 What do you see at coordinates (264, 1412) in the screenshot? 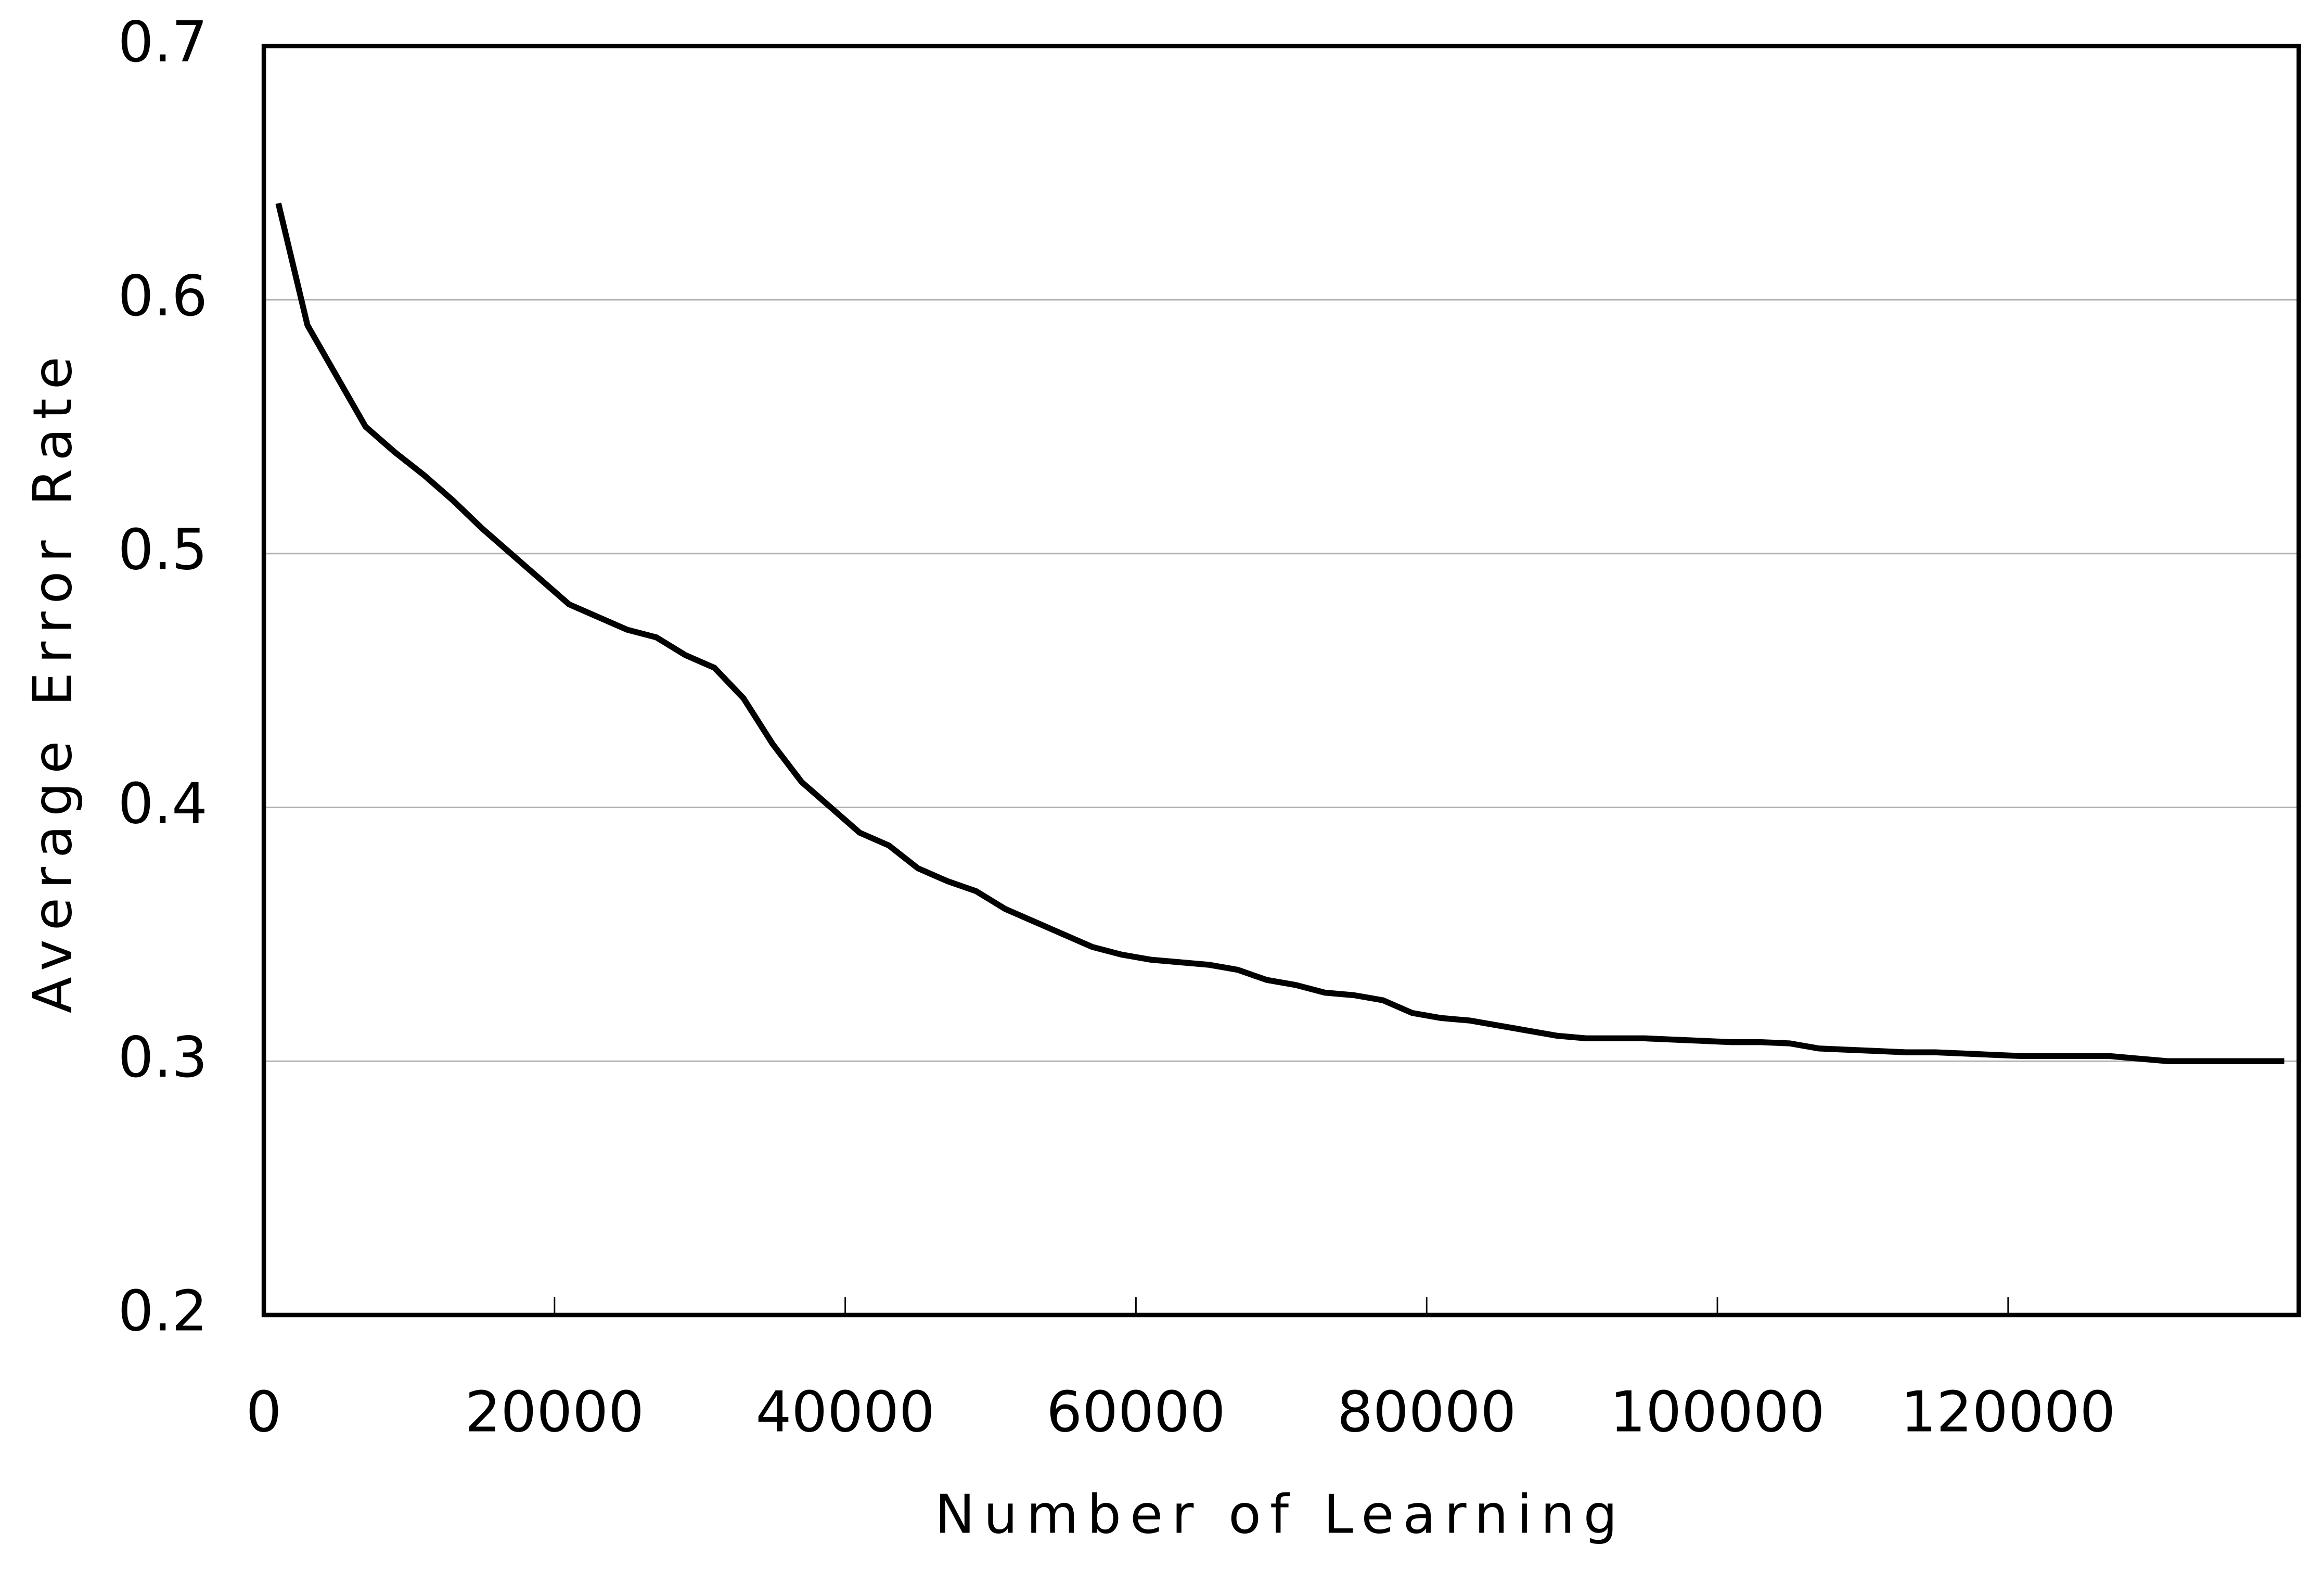
I see `x-tick-label: 0` at bounding box center [264, 1412].